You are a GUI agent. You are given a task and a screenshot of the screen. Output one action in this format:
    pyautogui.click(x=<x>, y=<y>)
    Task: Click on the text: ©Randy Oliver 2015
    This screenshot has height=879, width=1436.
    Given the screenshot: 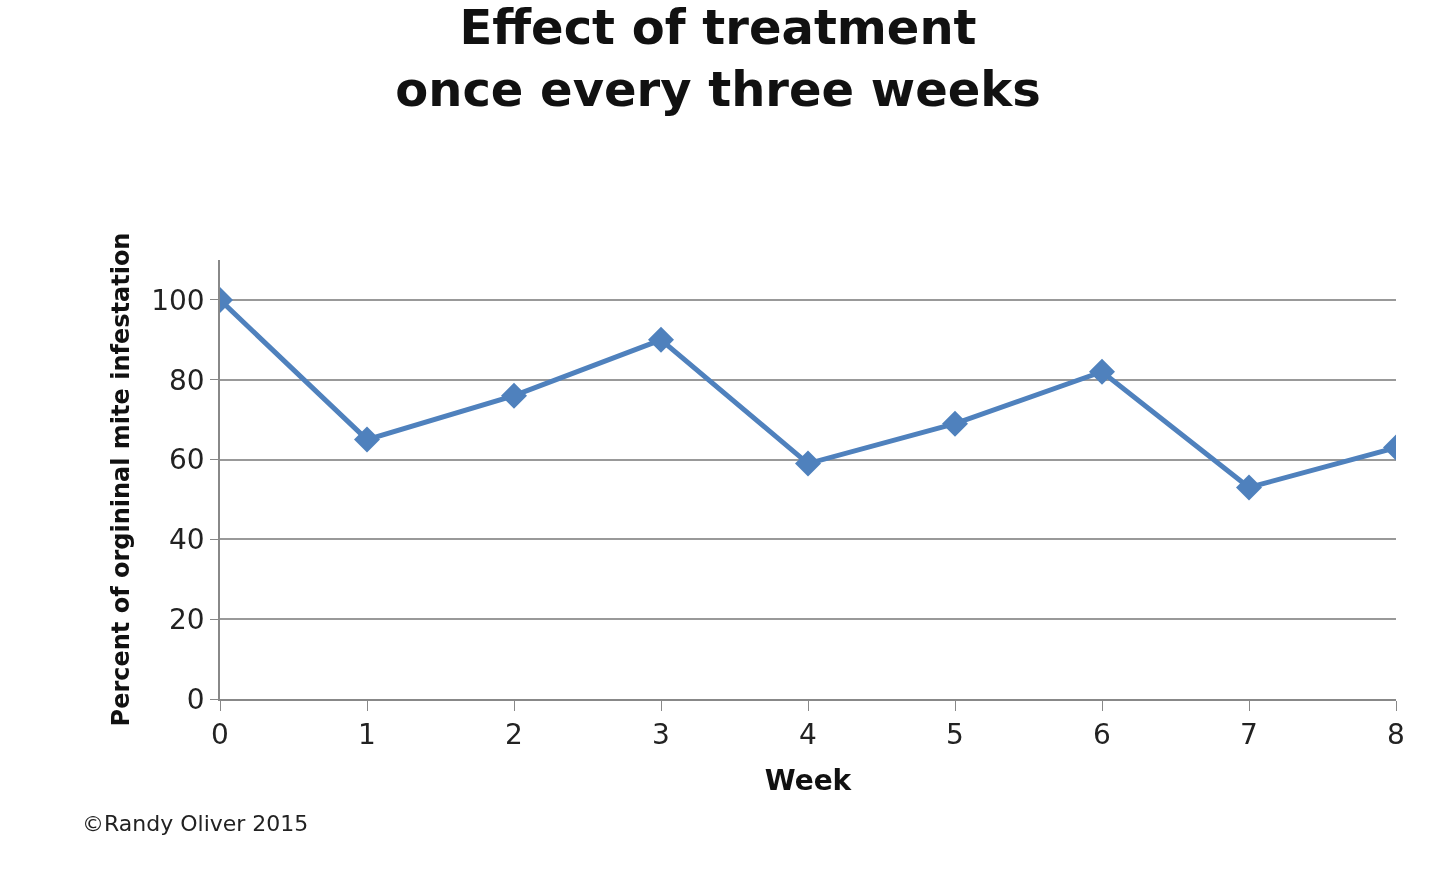 What is the action you would take?
    pyautogui.click(x=195, y=823)
    